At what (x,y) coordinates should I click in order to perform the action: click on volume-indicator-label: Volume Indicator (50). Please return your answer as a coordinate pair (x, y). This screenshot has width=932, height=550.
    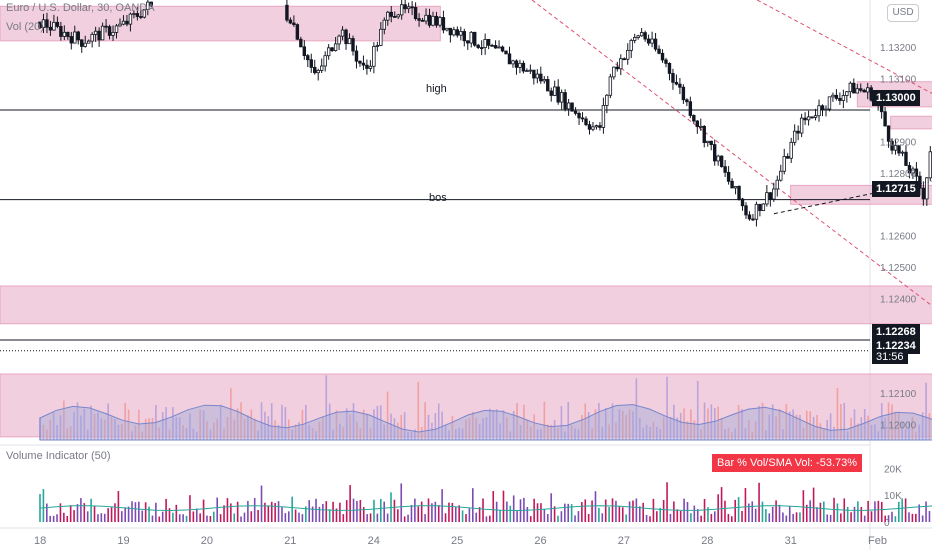
    Looking at the image, I should click on (58, 456).